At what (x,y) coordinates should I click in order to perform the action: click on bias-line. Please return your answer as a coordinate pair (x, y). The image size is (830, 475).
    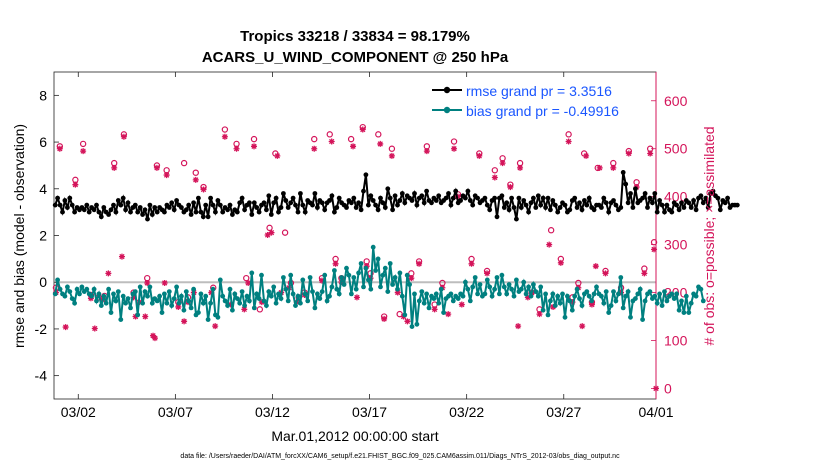
    Looking at the image, I should click on (379, 287).